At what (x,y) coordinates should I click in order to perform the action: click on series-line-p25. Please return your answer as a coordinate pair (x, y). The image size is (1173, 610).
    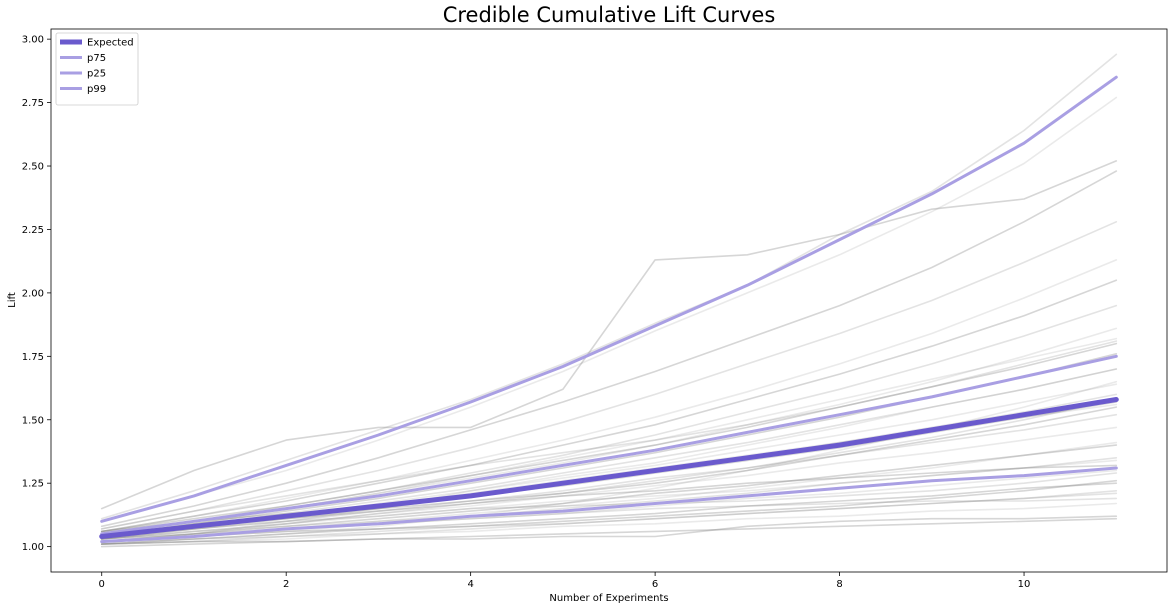
    Looking at the image, I should click on (609, 505).